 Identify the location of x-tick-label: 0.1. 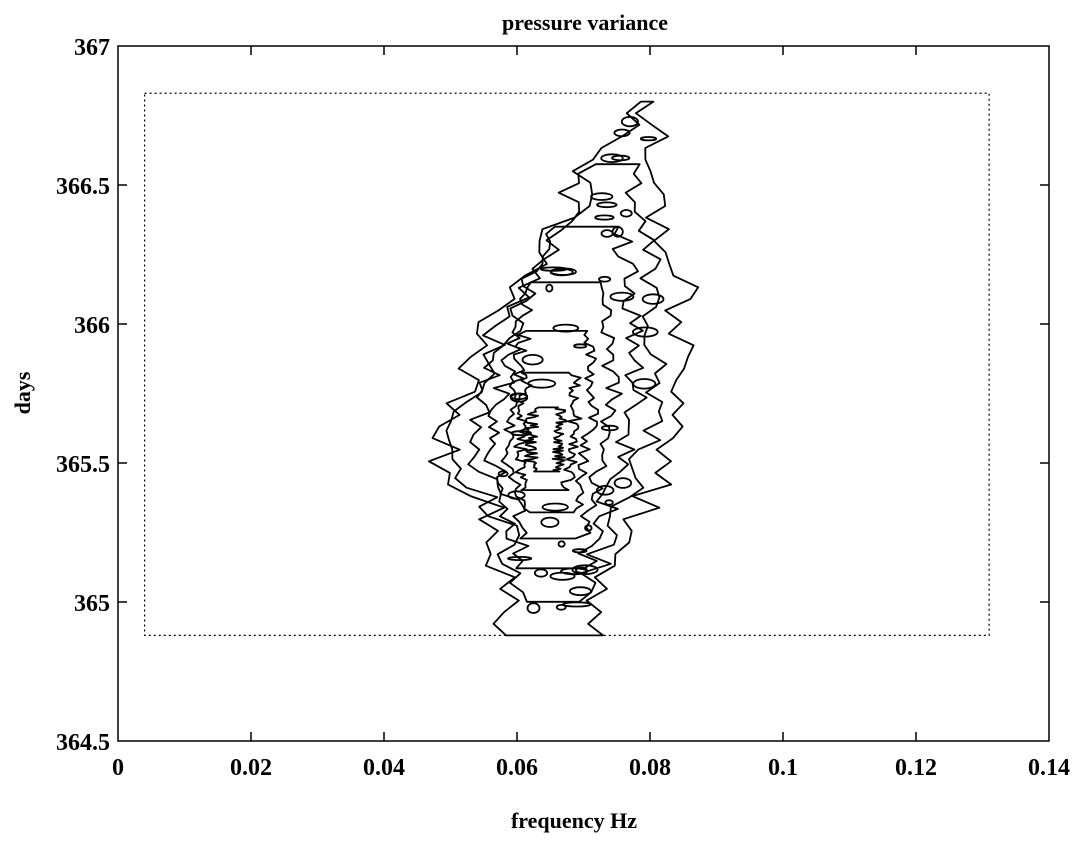
(783, 768).